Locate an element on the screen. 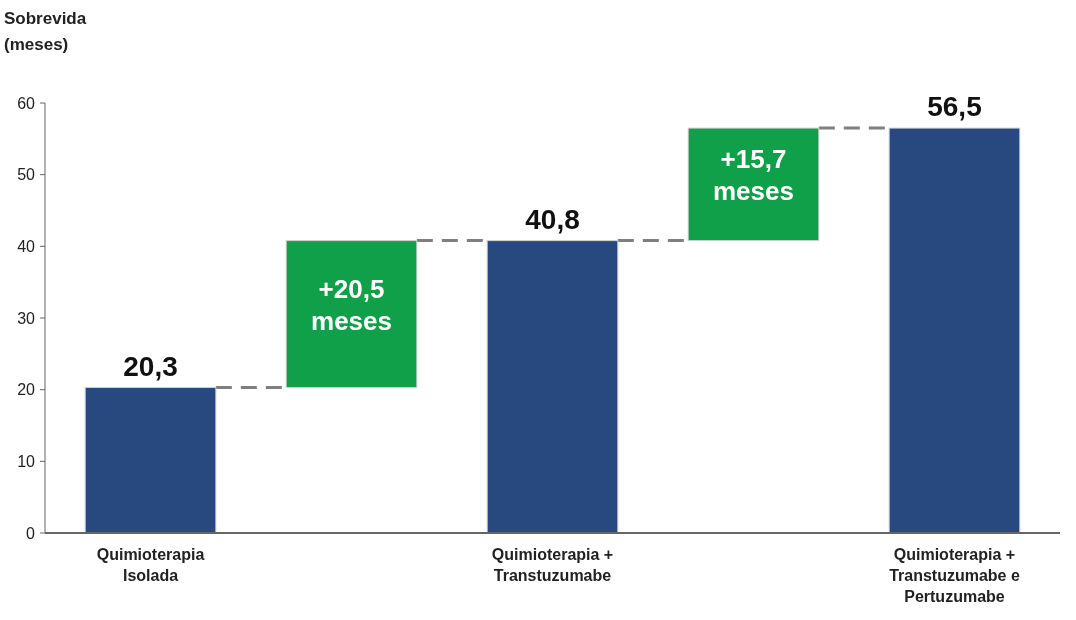 The height and width of the screenshot is (620, 1076). data-label: +15,7 meses is located at coordinates (753, 175).